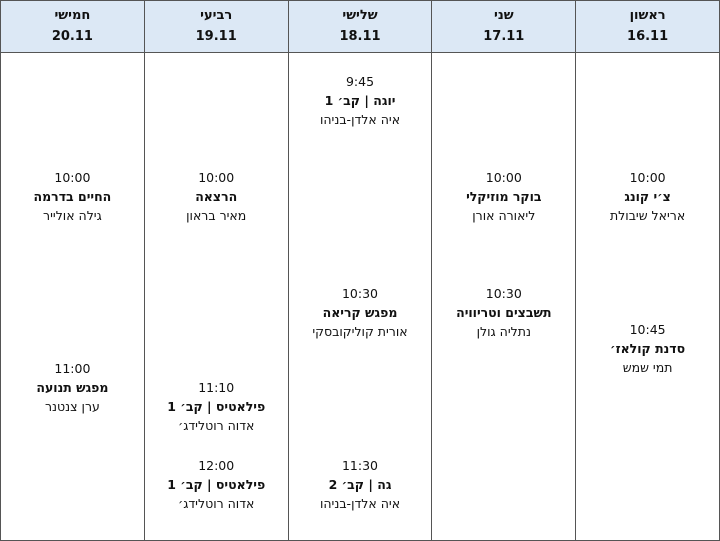  I want to click on day-date: 17.11, so click(504, 36).